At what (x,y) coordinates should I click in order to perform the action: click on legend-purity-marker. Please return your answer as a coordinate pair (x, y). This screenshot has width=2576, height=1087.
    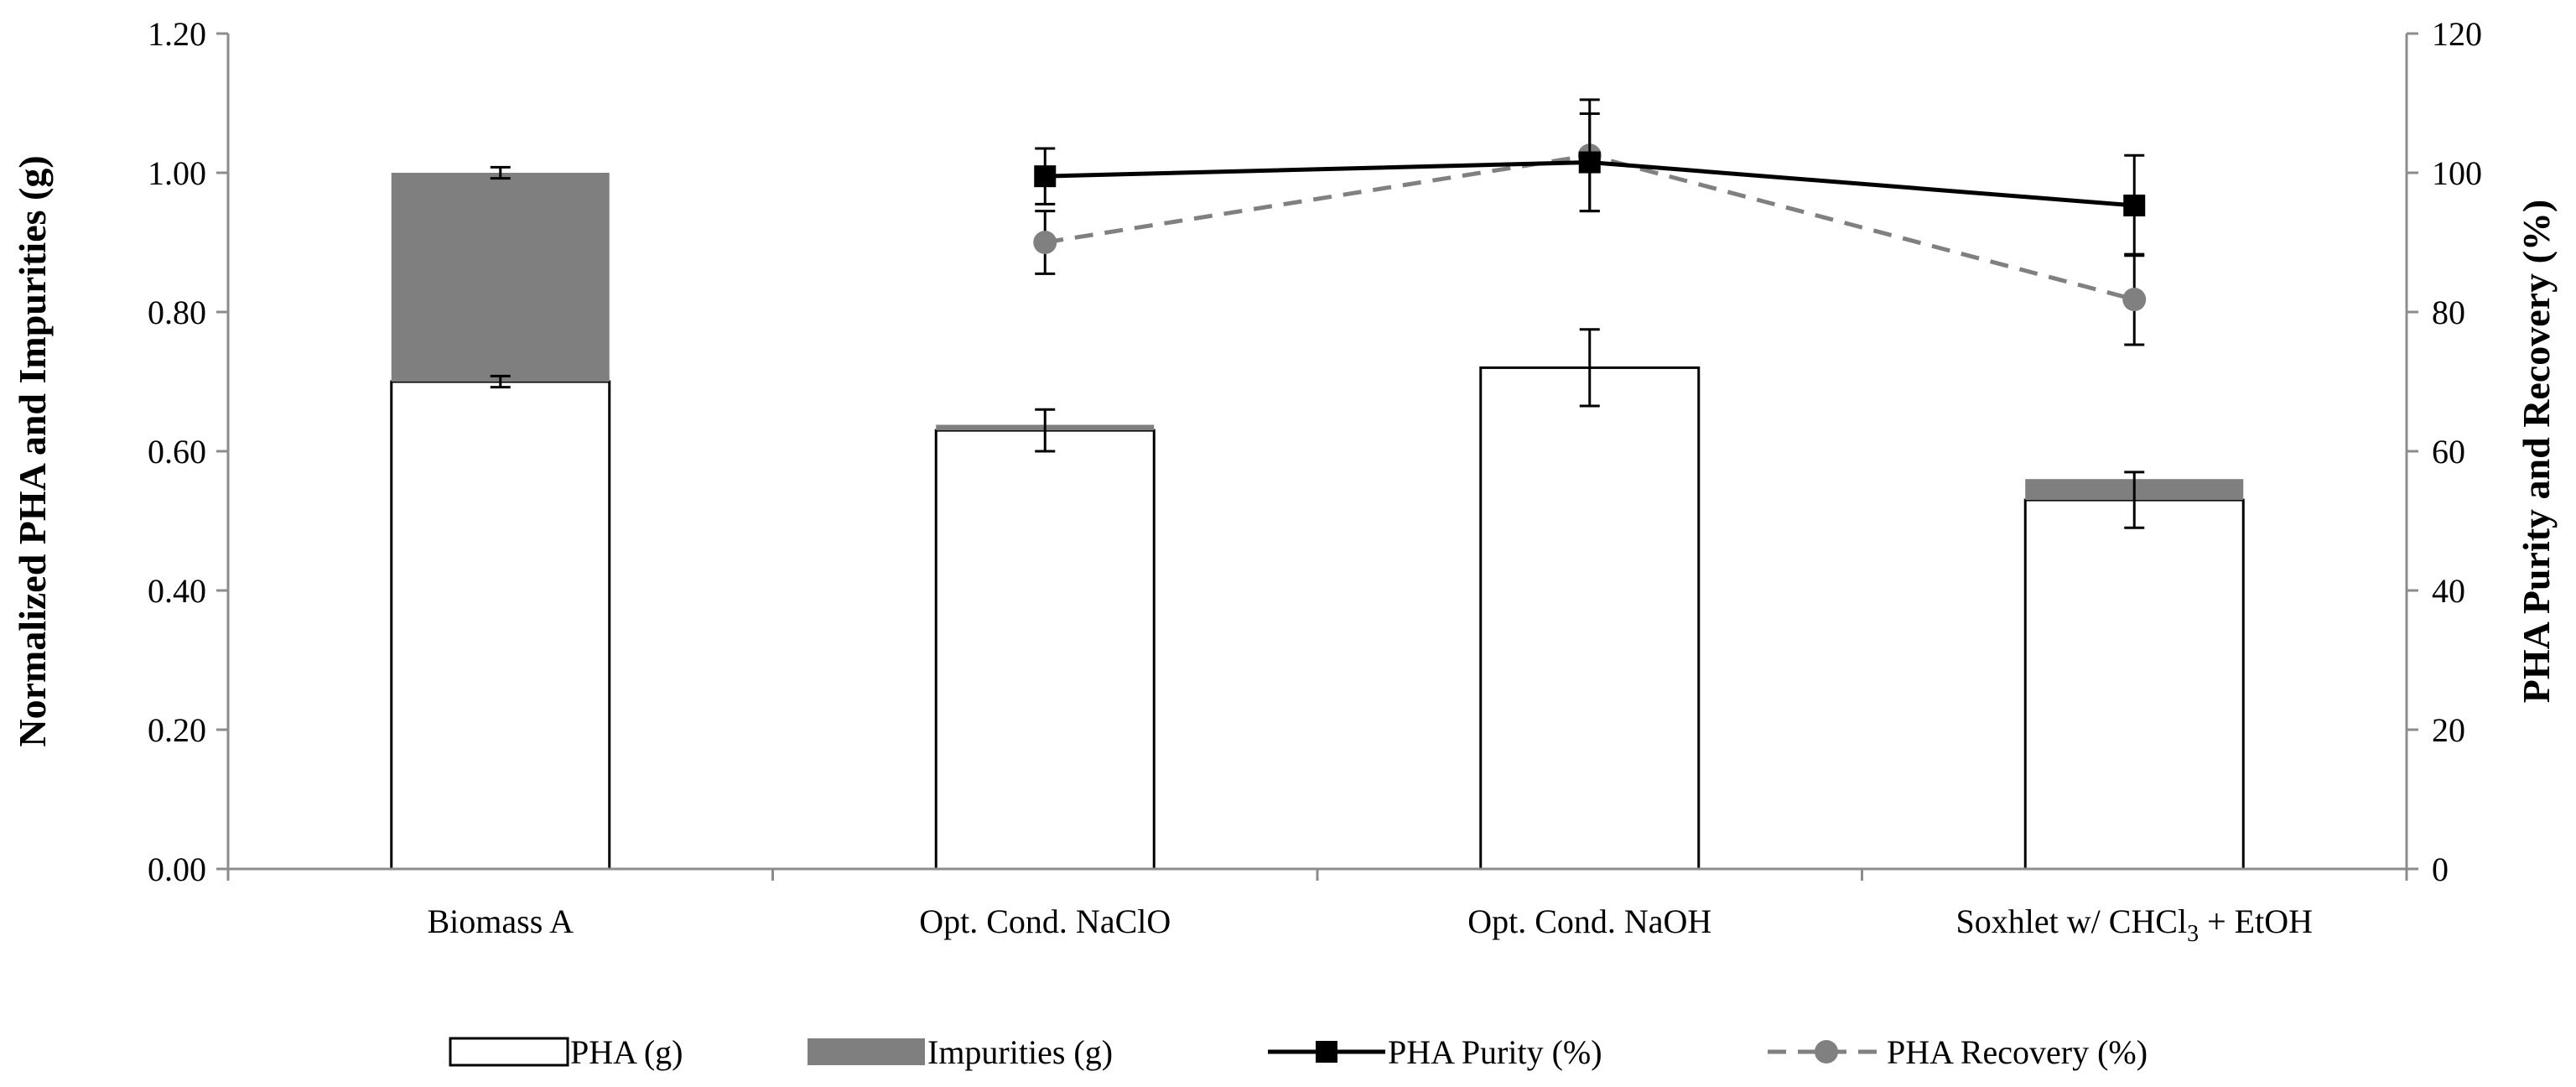
    Looking at the image, I should click on (1326, 1052).